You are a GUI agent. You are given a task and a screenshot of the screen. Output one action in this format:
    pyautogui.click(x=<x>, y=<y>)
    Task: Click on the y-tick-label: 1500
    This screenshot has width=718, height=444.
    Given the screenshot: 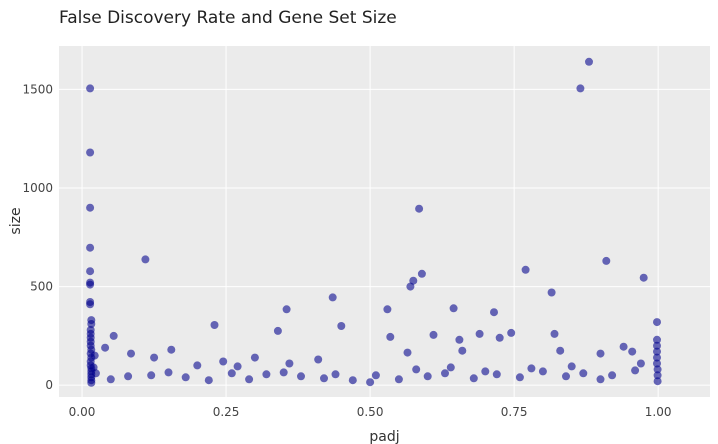 What is the action you would take?
    pyautogui.click(x=37, y=89)
    